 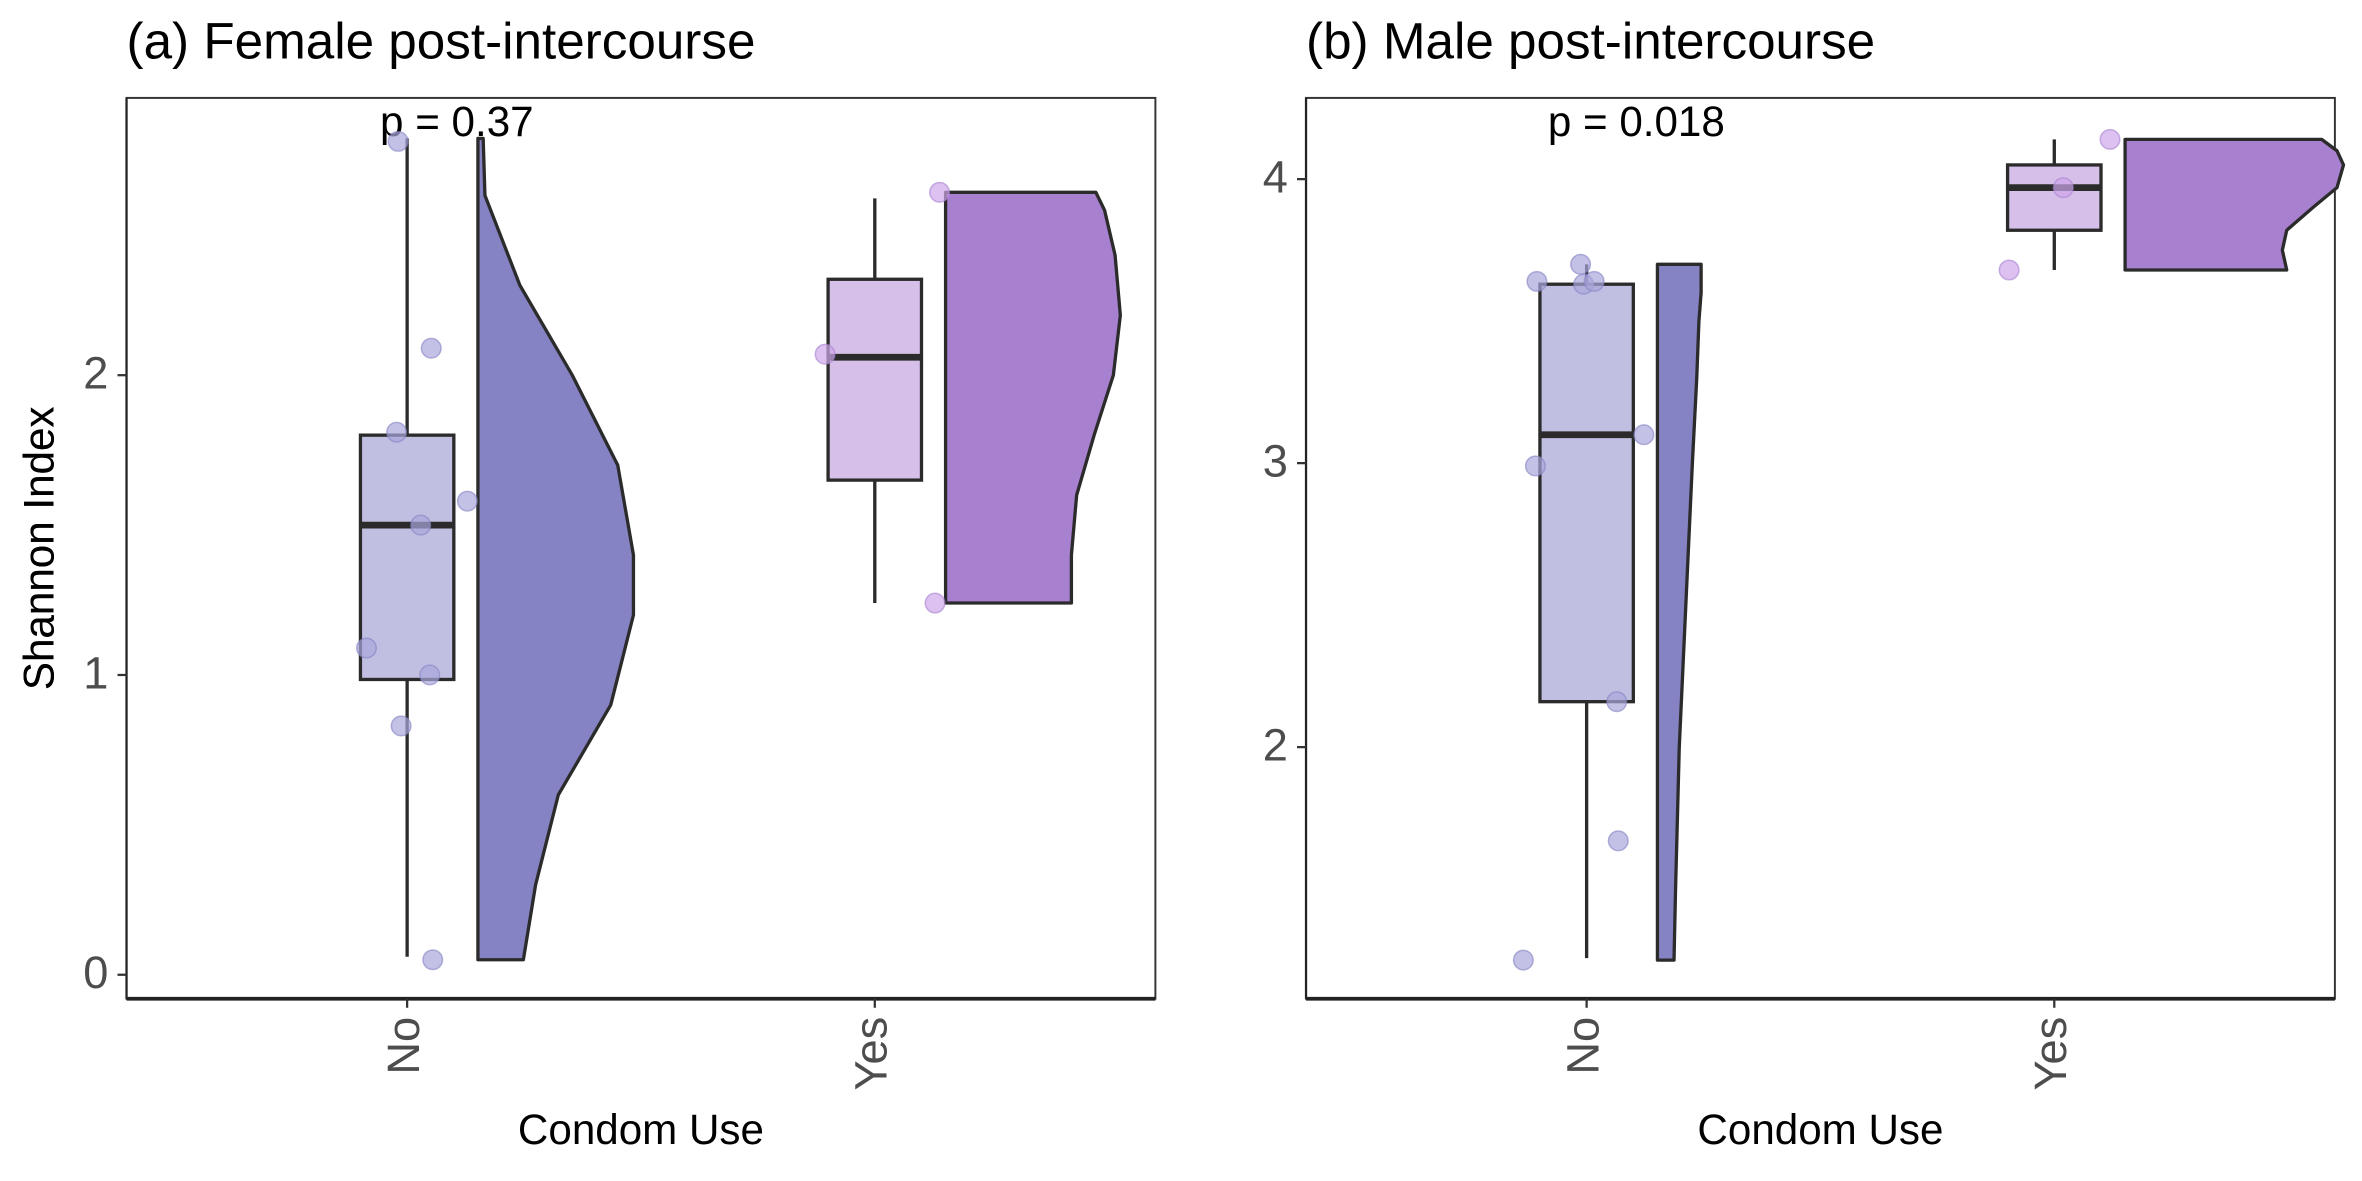 What do you see at coordinates (1275, 461) in the screenshot?
I see `y-tick-label: 3` at bounding box center [1275, 461].